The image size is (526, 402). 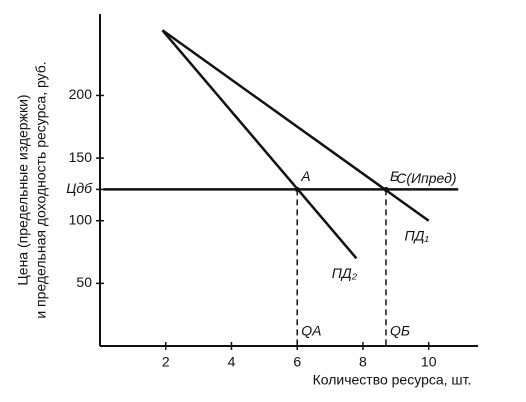 What do you see at coordinates (363, 362) in the screenshot?
I see `x-tick-label: 8` at bounding box center [363, 362].